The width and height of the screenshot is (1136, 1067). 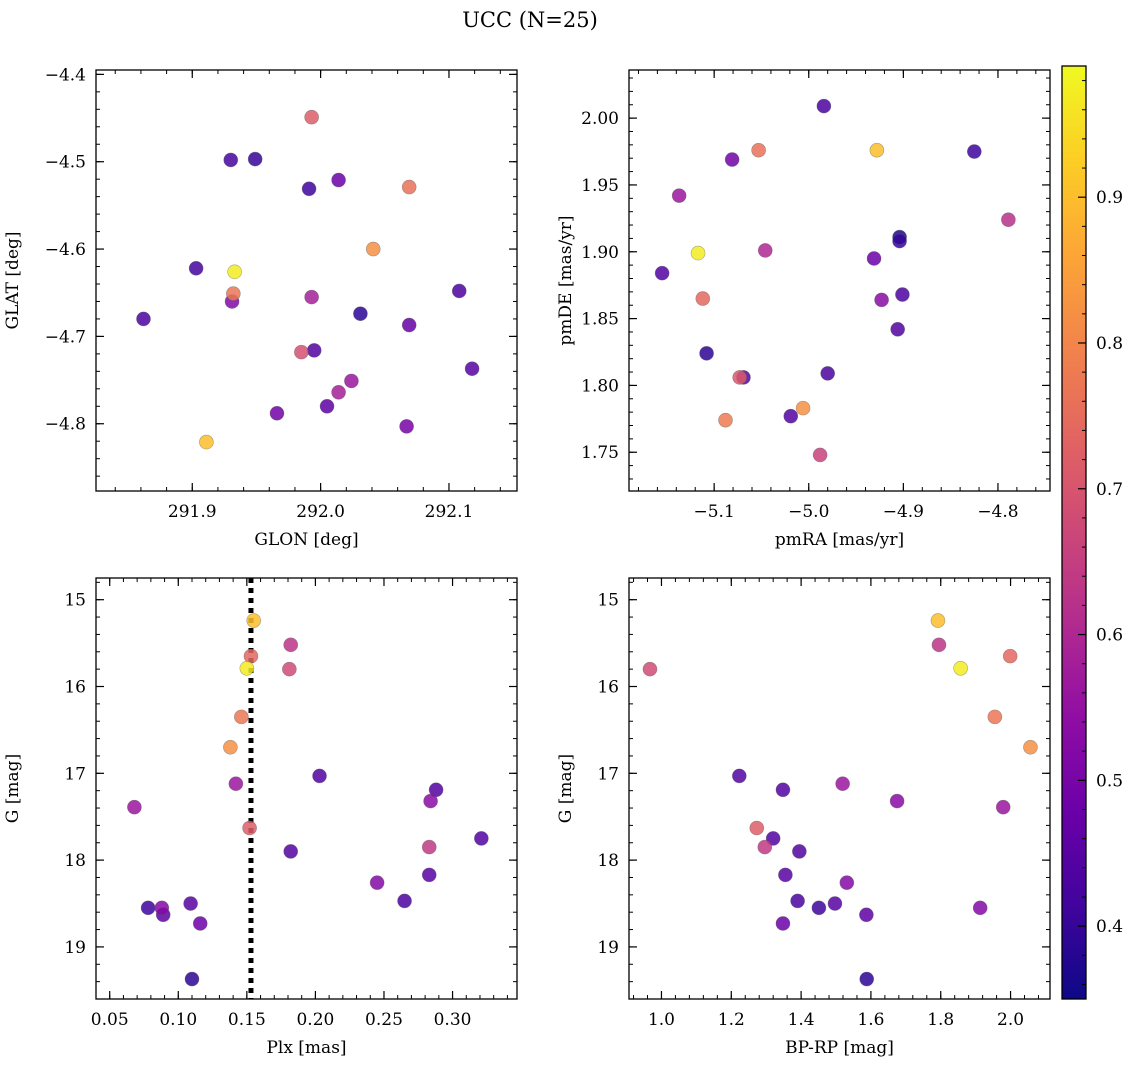 What do you see at coordinates (566, 280) in the screenshot?
I see `y-axis-label: pmDE [mas/yr]` at bounding box center [566, 280].